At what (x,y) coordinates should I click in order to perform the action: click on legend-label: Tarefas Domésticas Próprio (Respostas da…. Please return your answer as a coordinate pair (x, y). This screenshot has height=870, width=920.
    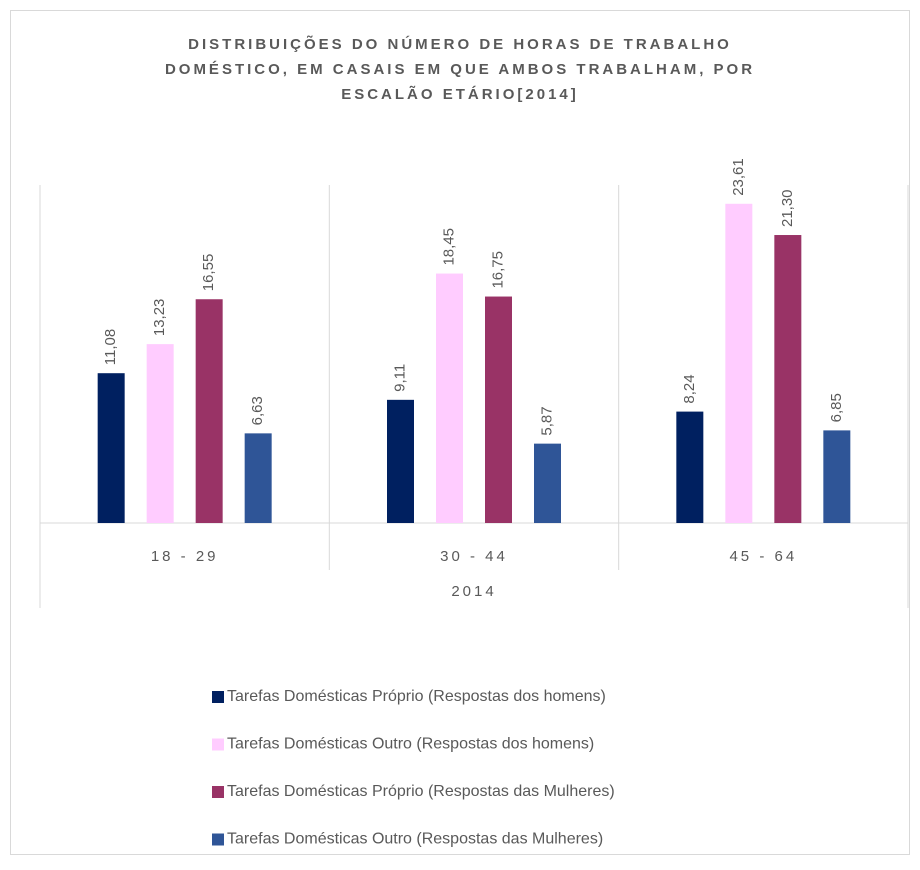
    Looking at the image, I should click on (421, 791).